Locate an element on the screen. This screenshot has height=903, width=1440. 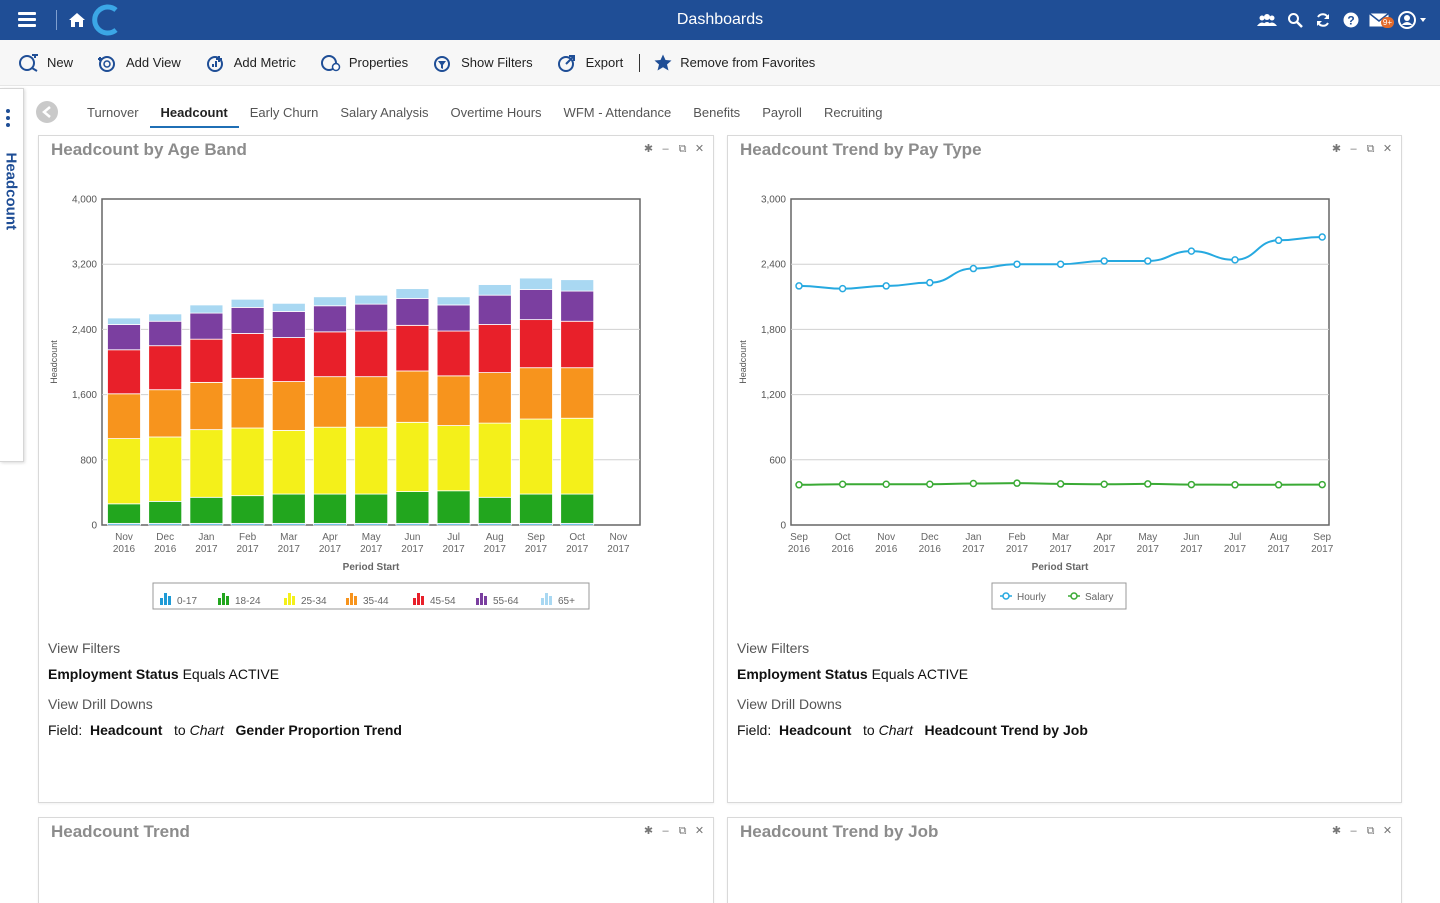
more-icon is located at coordinates (9, 119).